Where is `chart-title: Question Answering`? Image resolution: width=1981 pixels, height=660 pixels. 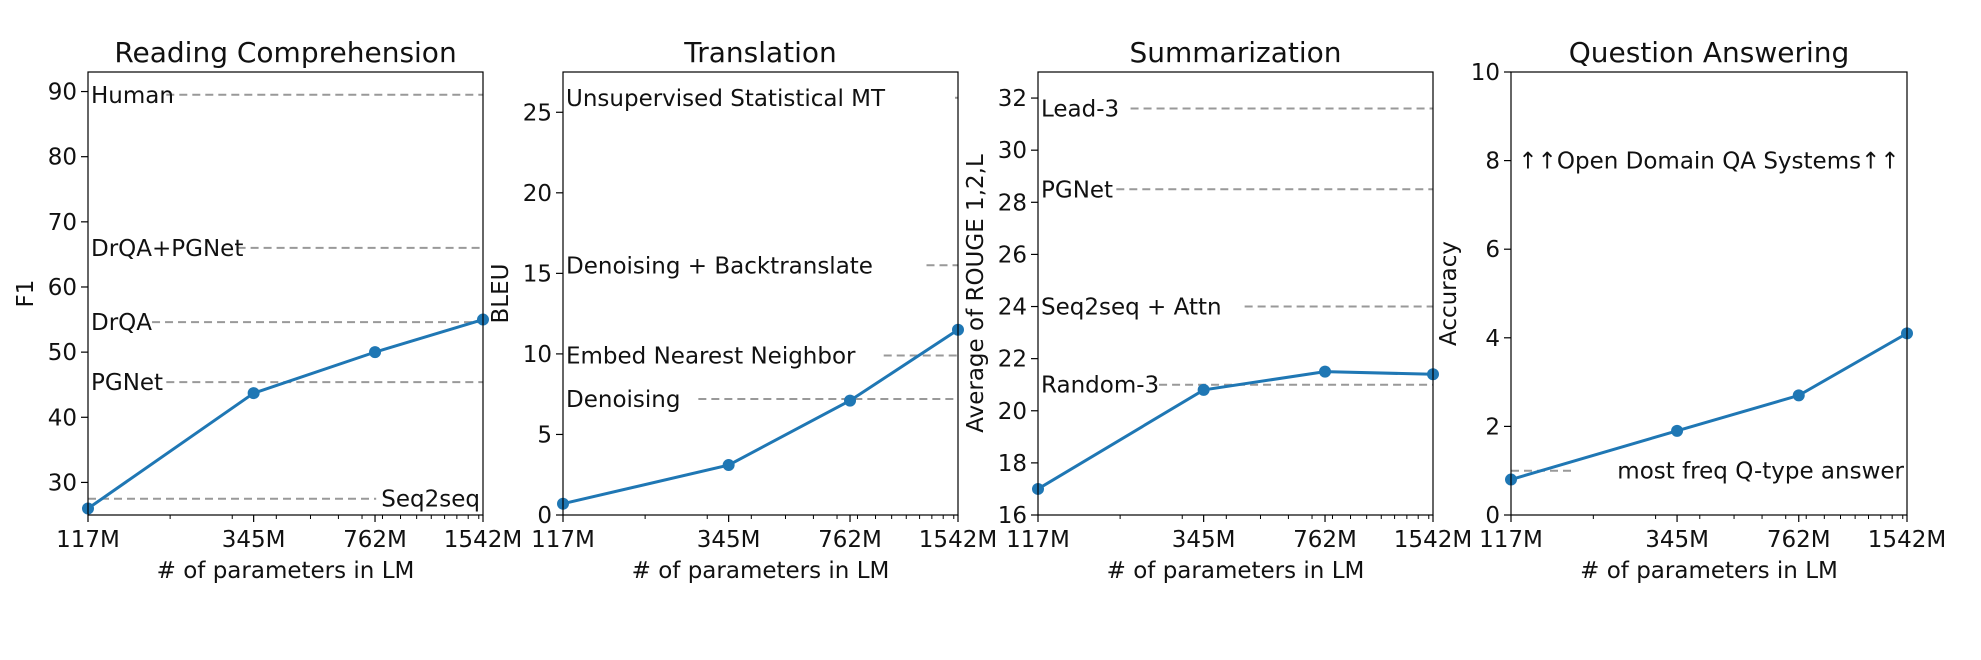 chart-title: Question Answering is located at coordinates (1709, 52).